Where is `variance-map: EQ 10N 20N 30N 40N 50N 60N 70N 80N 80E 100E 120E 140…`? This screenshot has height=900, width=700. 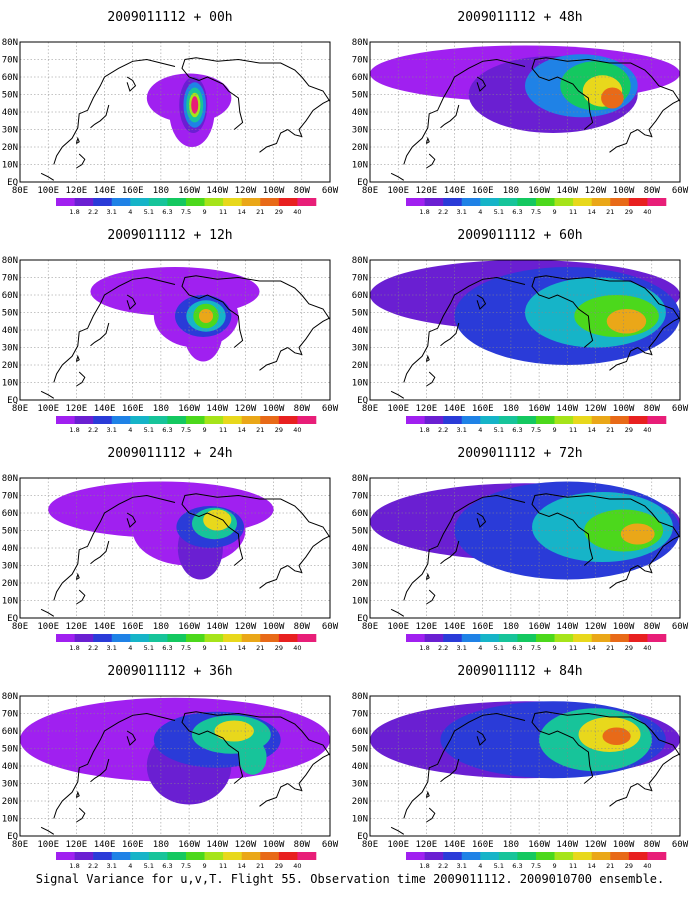
variance-map: EQ 10N 20N 30N 40N 50N 60N 70N 80N 80E 100E 120E 140… is located at coordinates (520, 345).